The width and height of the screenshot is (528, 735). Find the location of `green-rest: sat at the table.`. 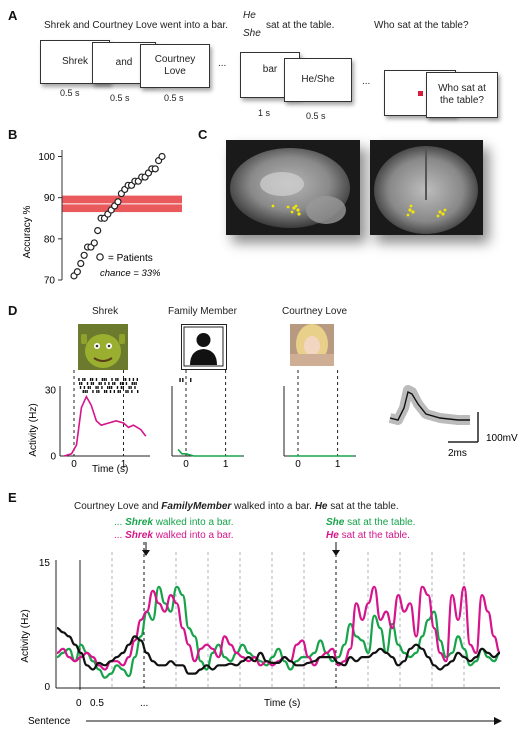

green-rest: sat at the table. is located at coordinates (380, 522).